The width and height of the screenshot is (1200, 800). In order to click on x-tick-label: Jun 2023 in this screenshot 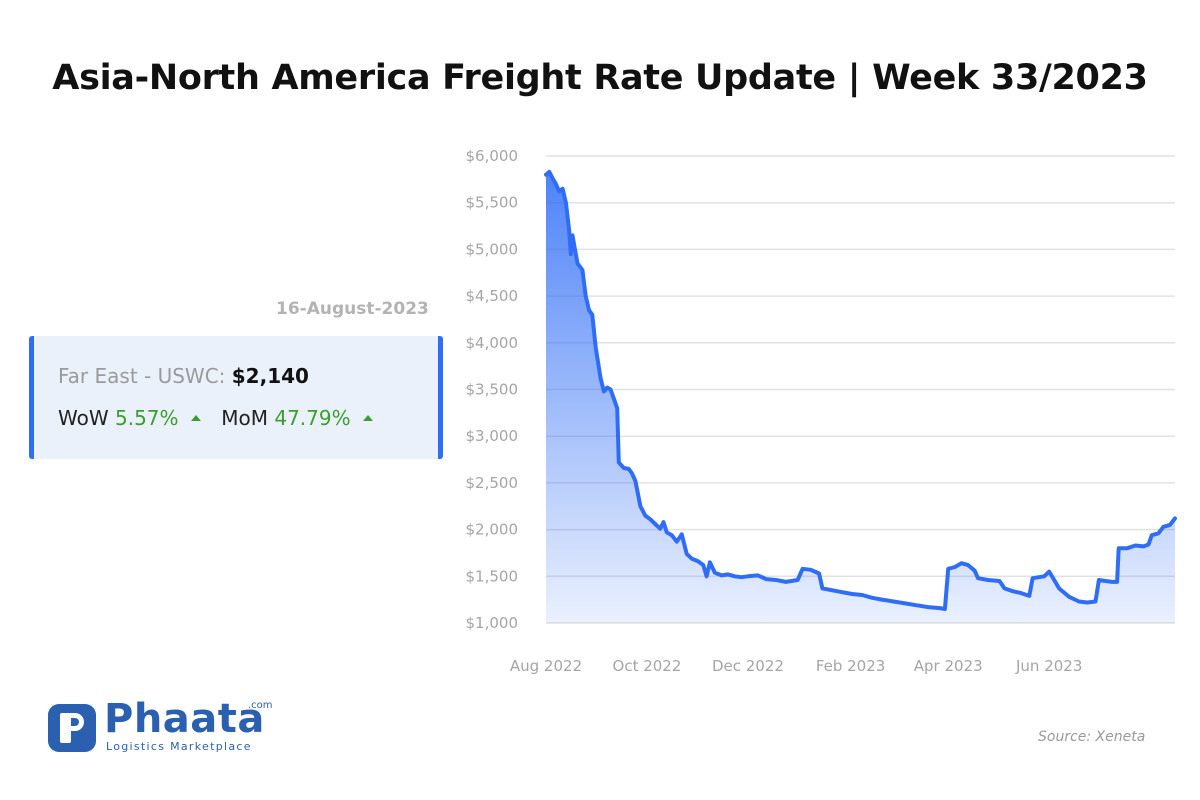, I will do `click(1048, 666)`.